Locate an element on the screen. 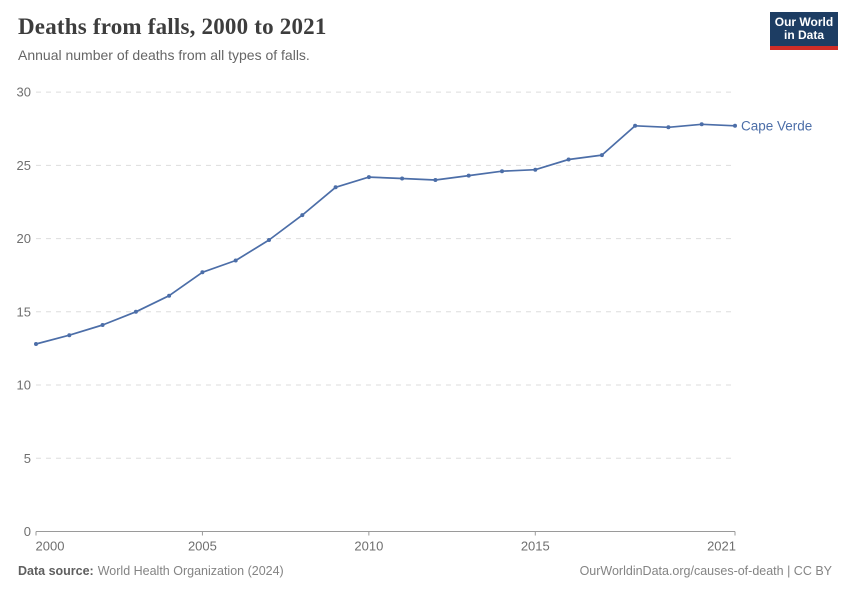  y-tick-label: 10 is located at coordinates (24, 385).